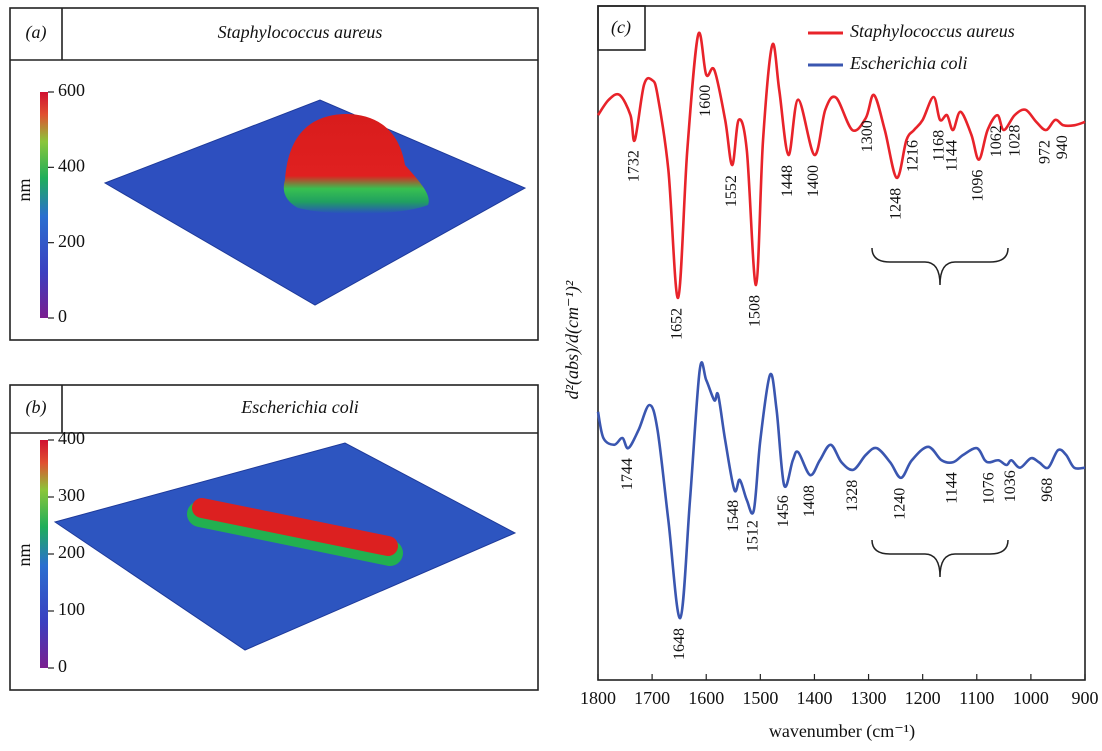  I want to click on panel-label: (b), so click(36, 407).